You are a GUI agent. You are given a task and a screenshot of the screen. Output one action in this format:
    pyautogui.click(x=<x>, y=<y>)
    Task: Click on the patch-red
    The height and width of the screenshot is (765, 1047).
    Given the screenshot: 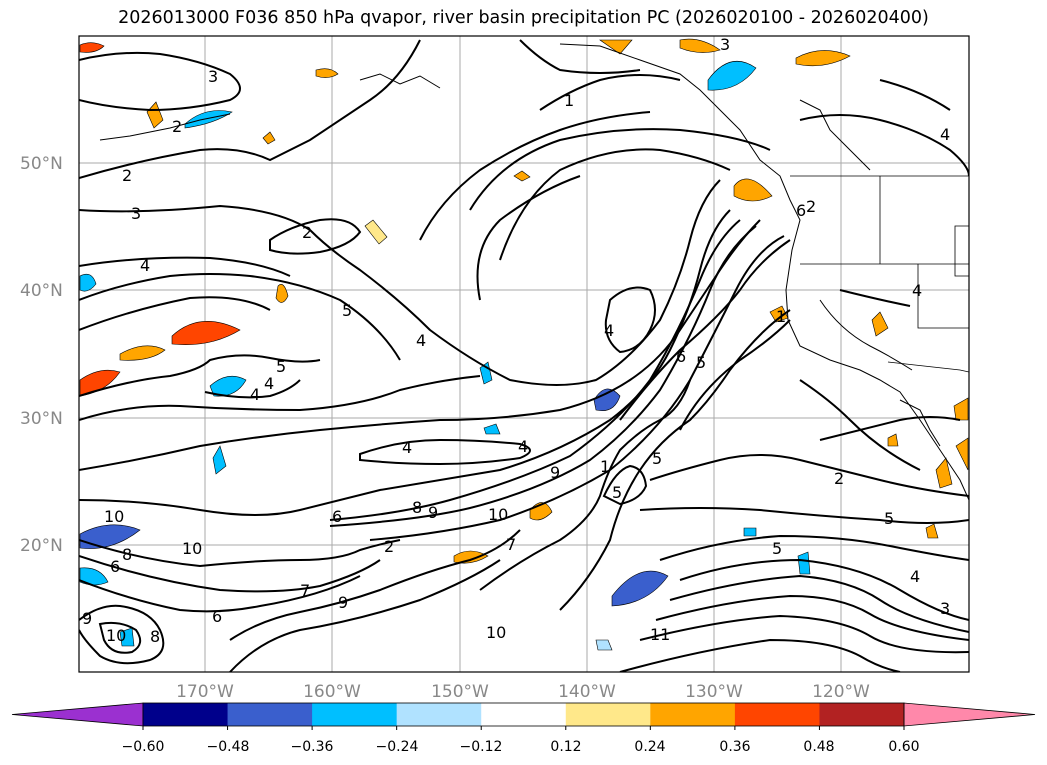 What is the action you would take?
    pyautogui.click(x=206, y=333)
    